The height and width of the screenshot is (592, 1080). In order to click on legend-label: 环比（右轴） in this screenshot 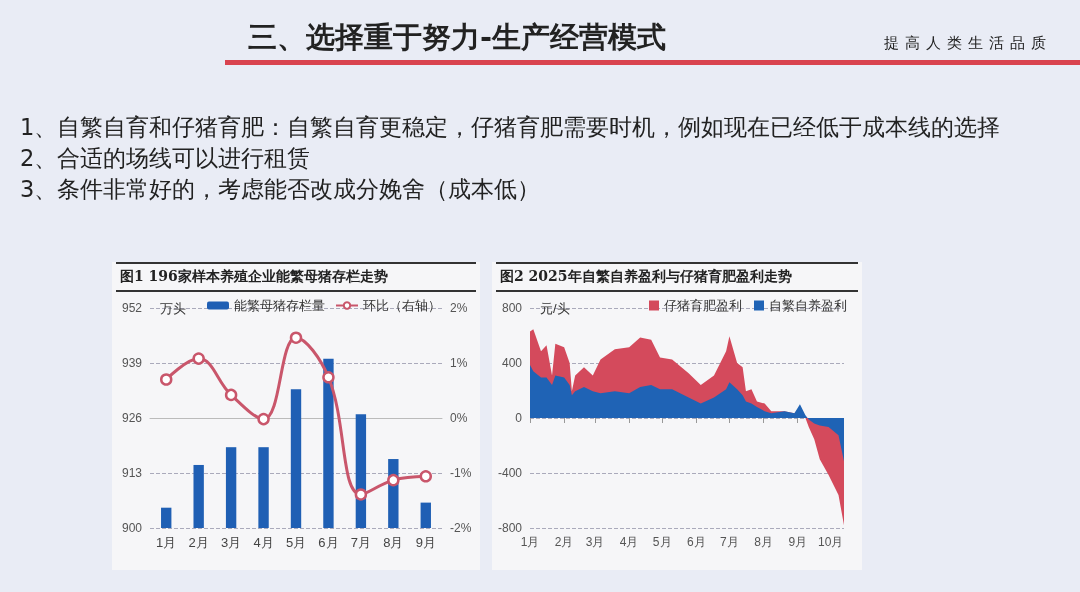, I will do `click(402, 305)`.